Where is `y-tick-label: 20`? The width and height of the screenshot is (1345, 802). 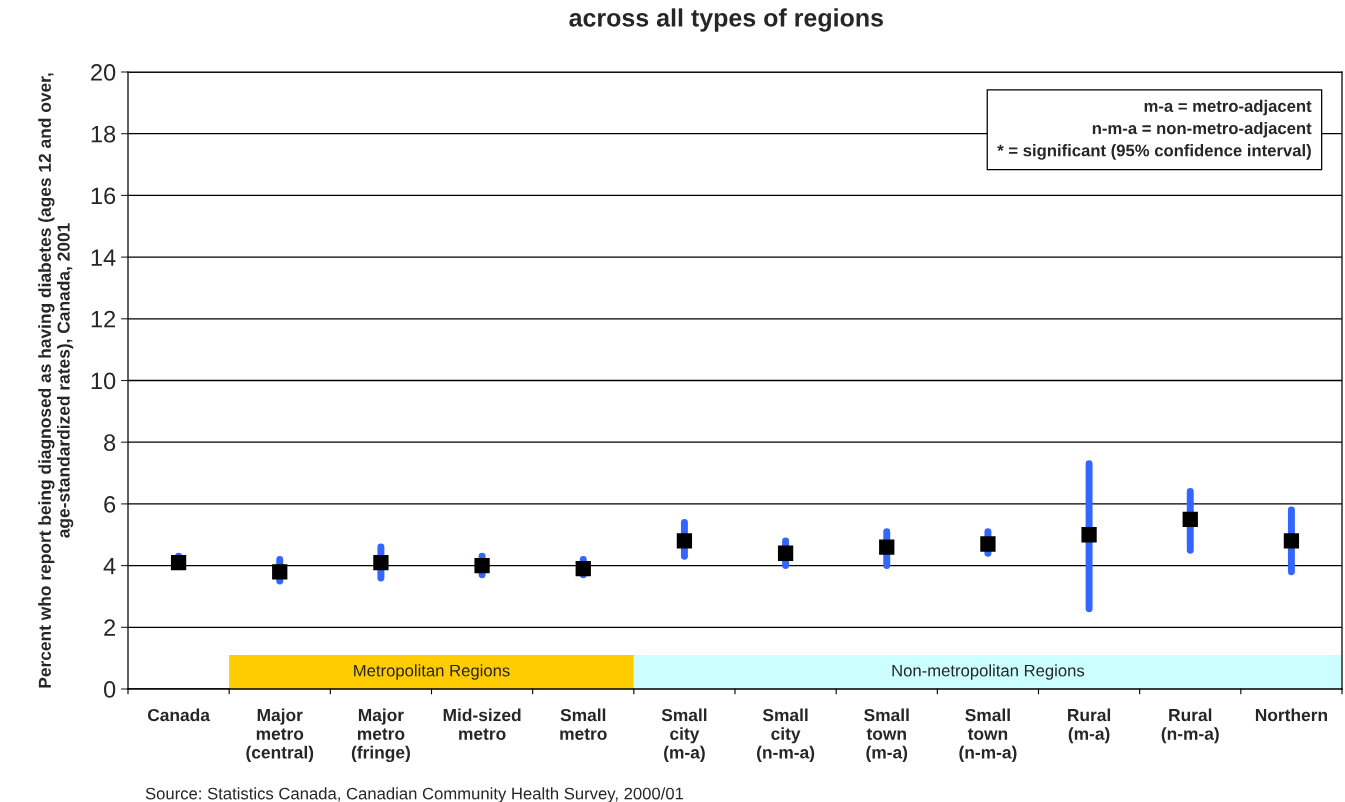
y-tick-label: 20 is located at coordinates (103, 72).